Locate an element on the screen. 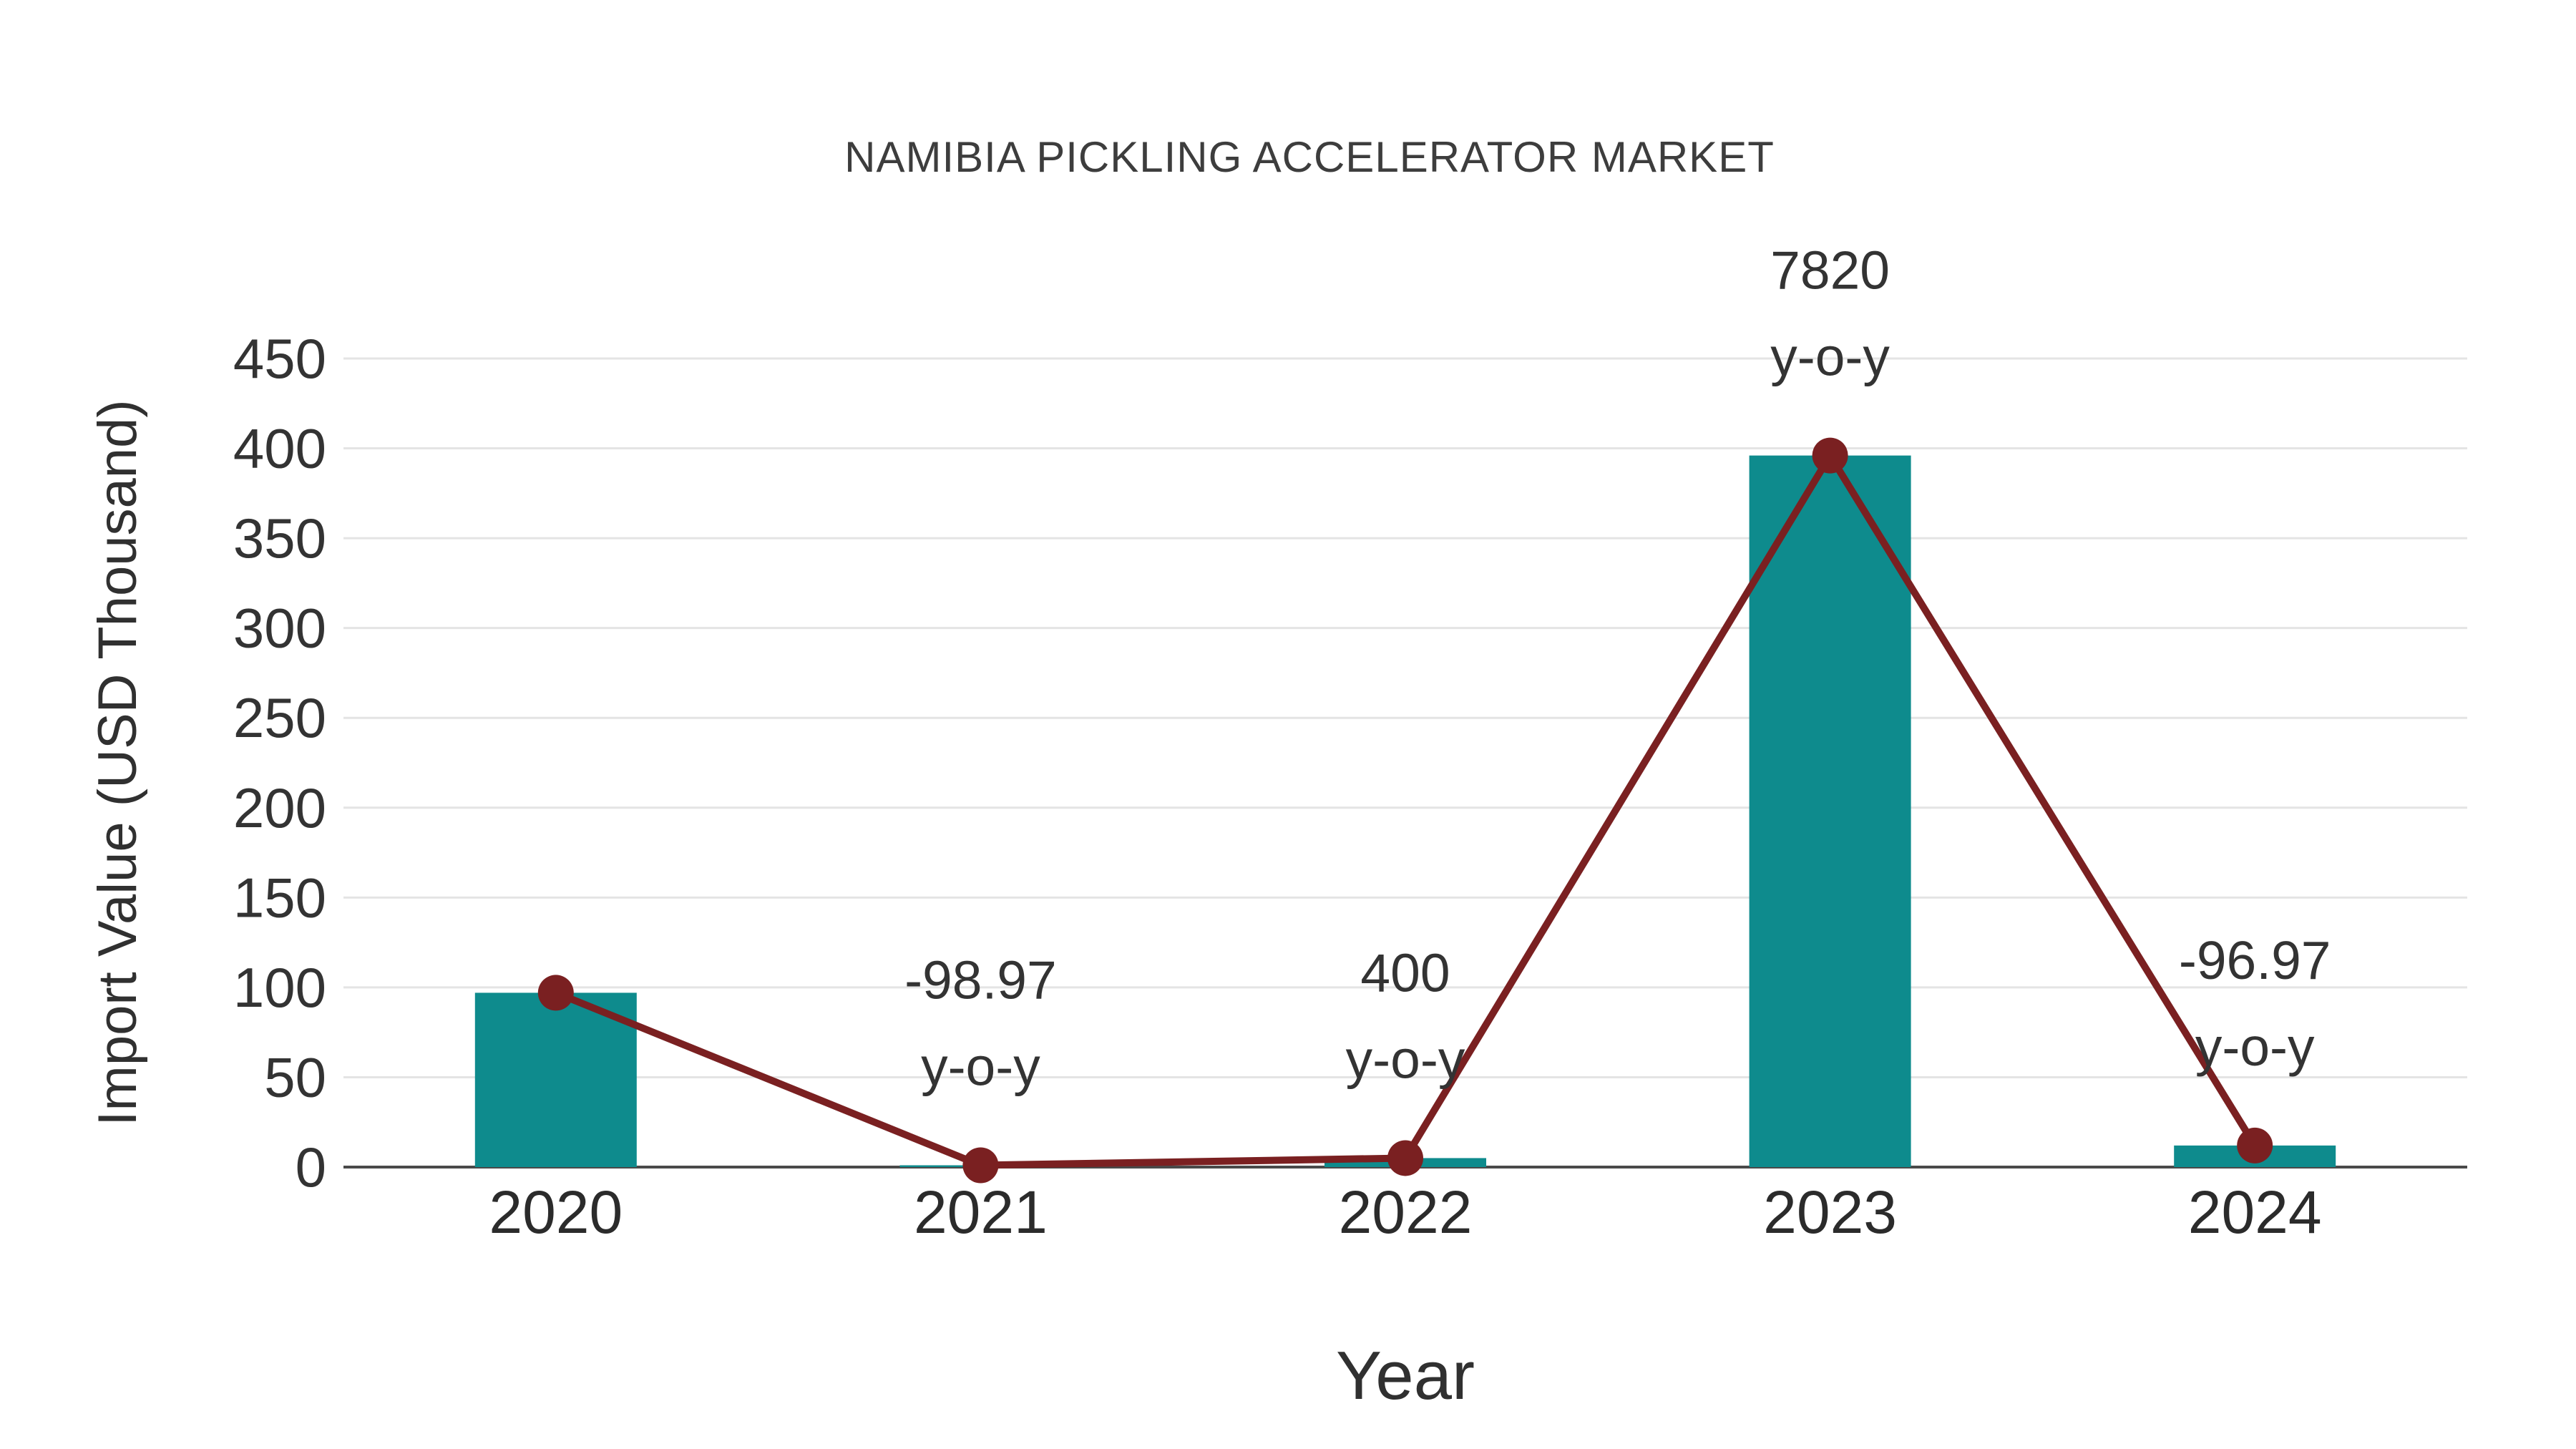 The width and height of the screenshot is (2576, 1449). chart-title: NAMIBIA PICKLING ACCELERATOR MARKET is located at coordinates (1309, 157).